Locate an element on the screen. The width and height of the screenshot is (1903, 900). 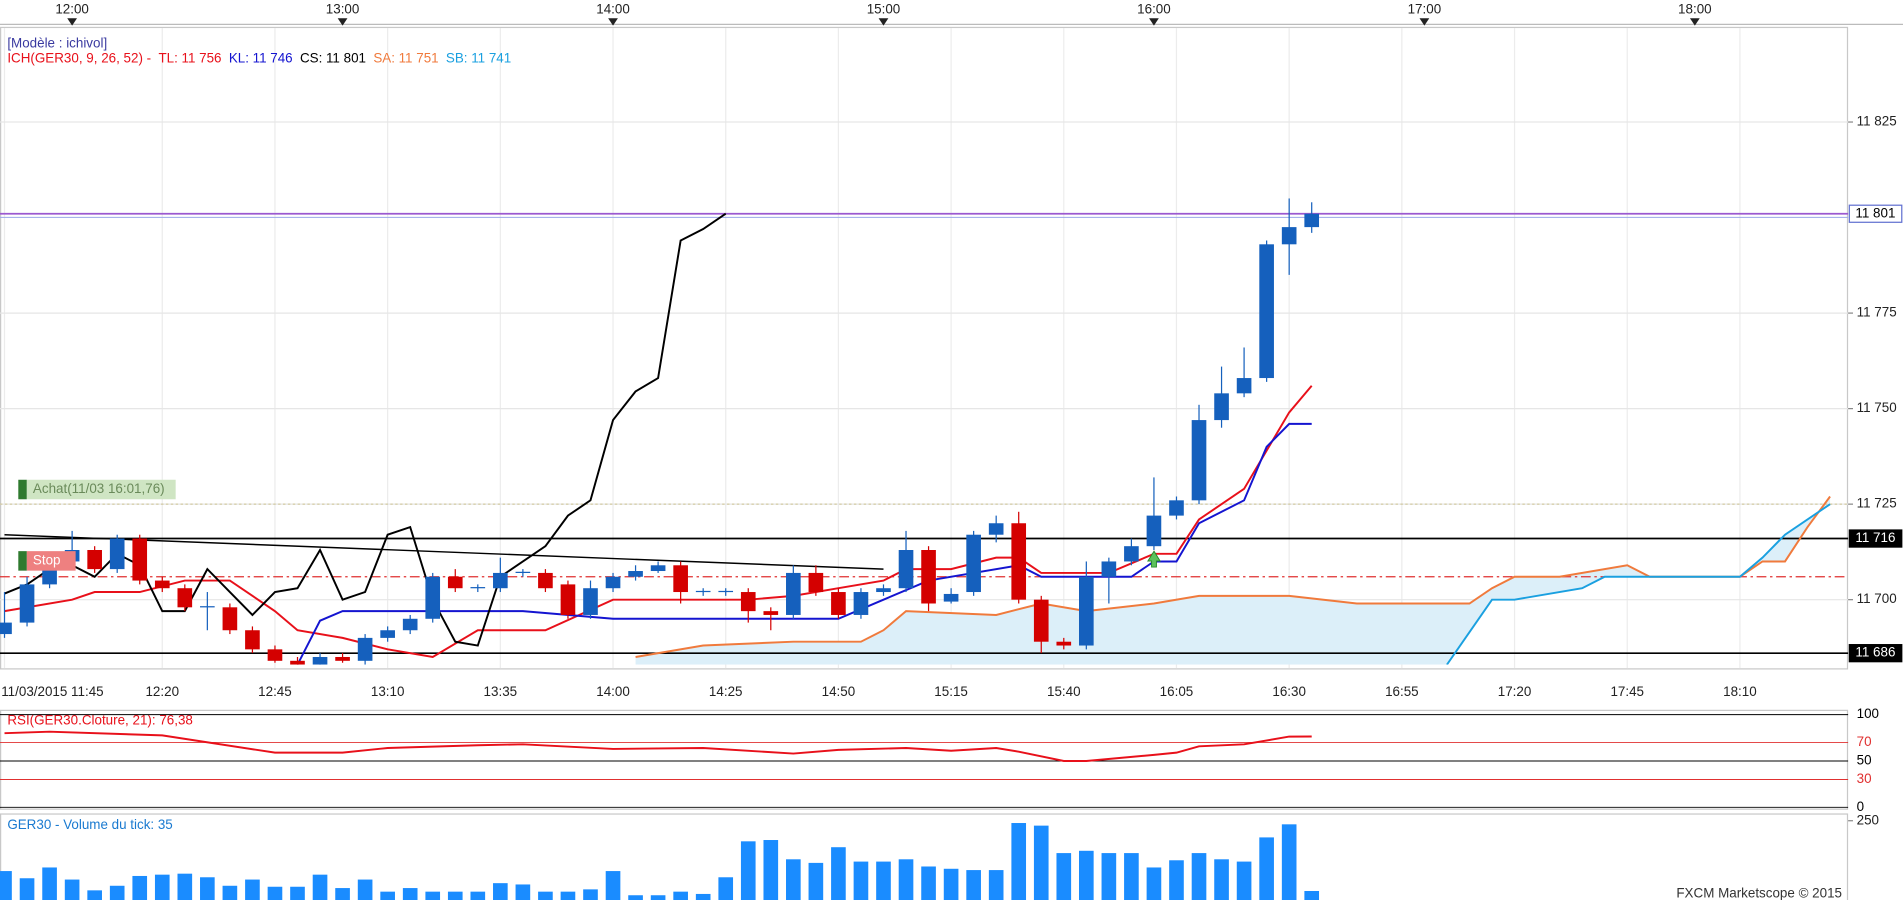
copyright: FXCM Marketscope © 2015 is located at coordinates (1759, 892).